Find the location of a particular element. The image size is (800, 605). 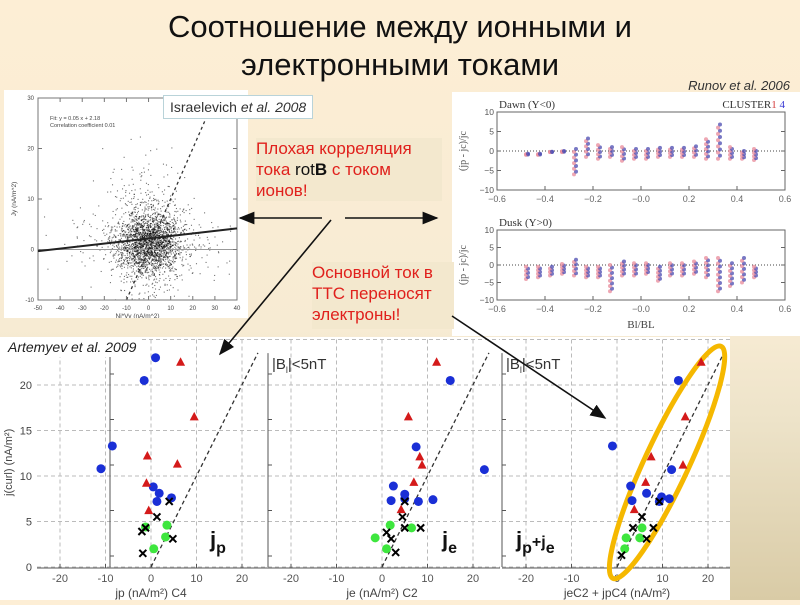

point-cluster1 is located at coordinates (574, 151).